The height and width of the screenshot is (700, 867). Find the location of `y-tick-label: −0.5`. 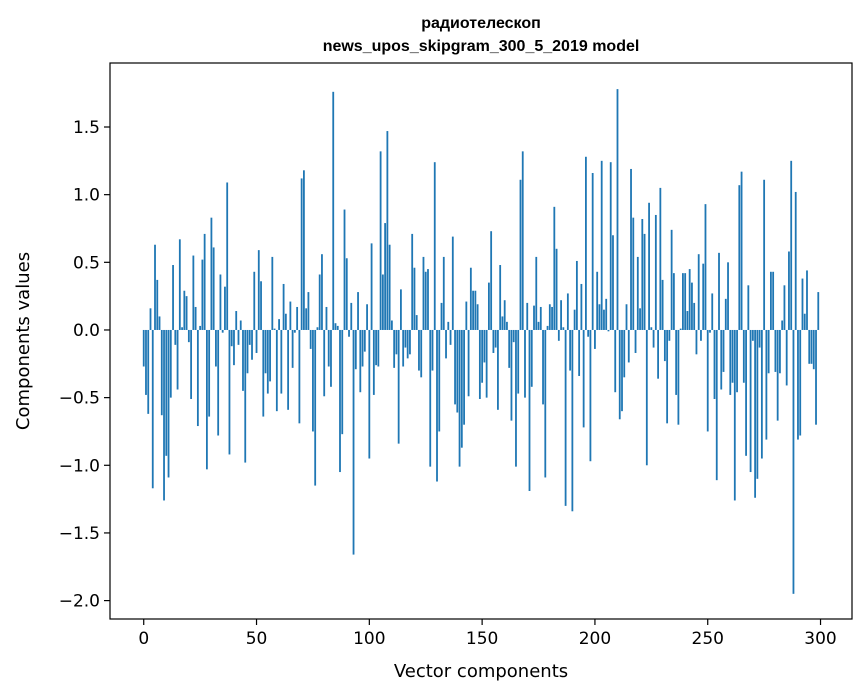

y-tick-label: −0.5 is located at coordinates (79, 399).